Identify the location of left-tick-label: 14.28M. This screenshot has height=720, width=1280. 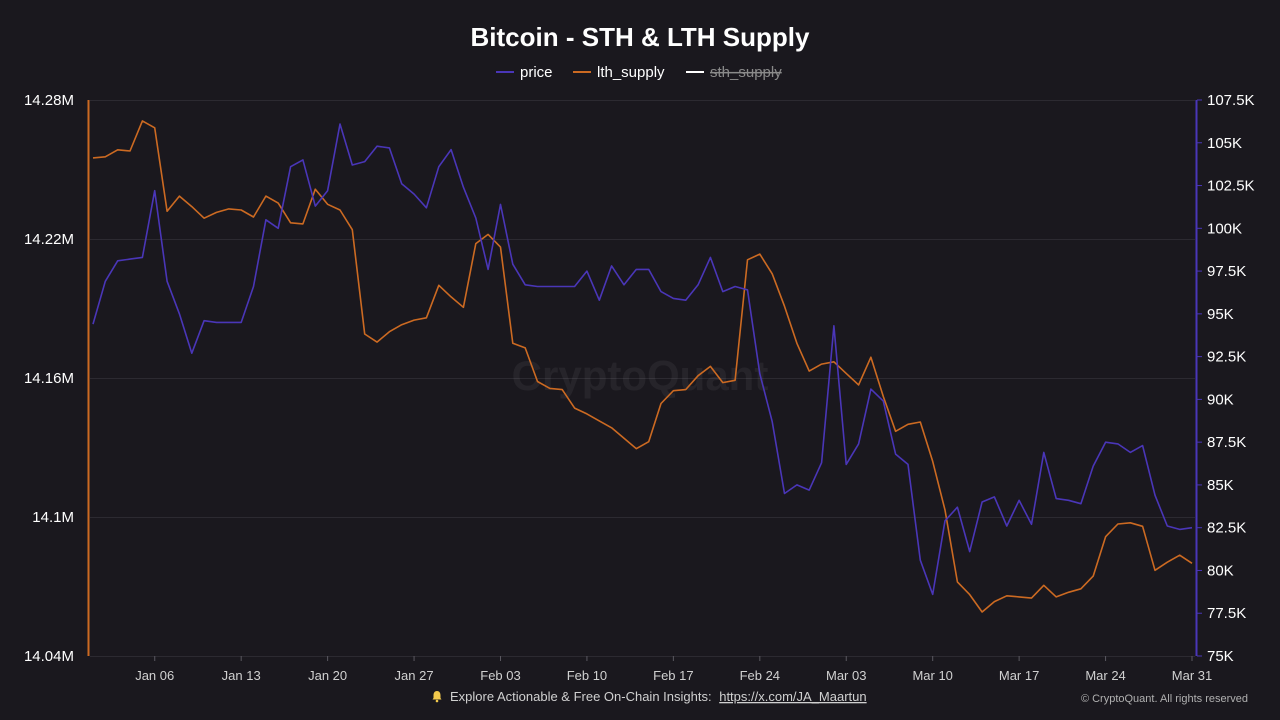
(49, 100).